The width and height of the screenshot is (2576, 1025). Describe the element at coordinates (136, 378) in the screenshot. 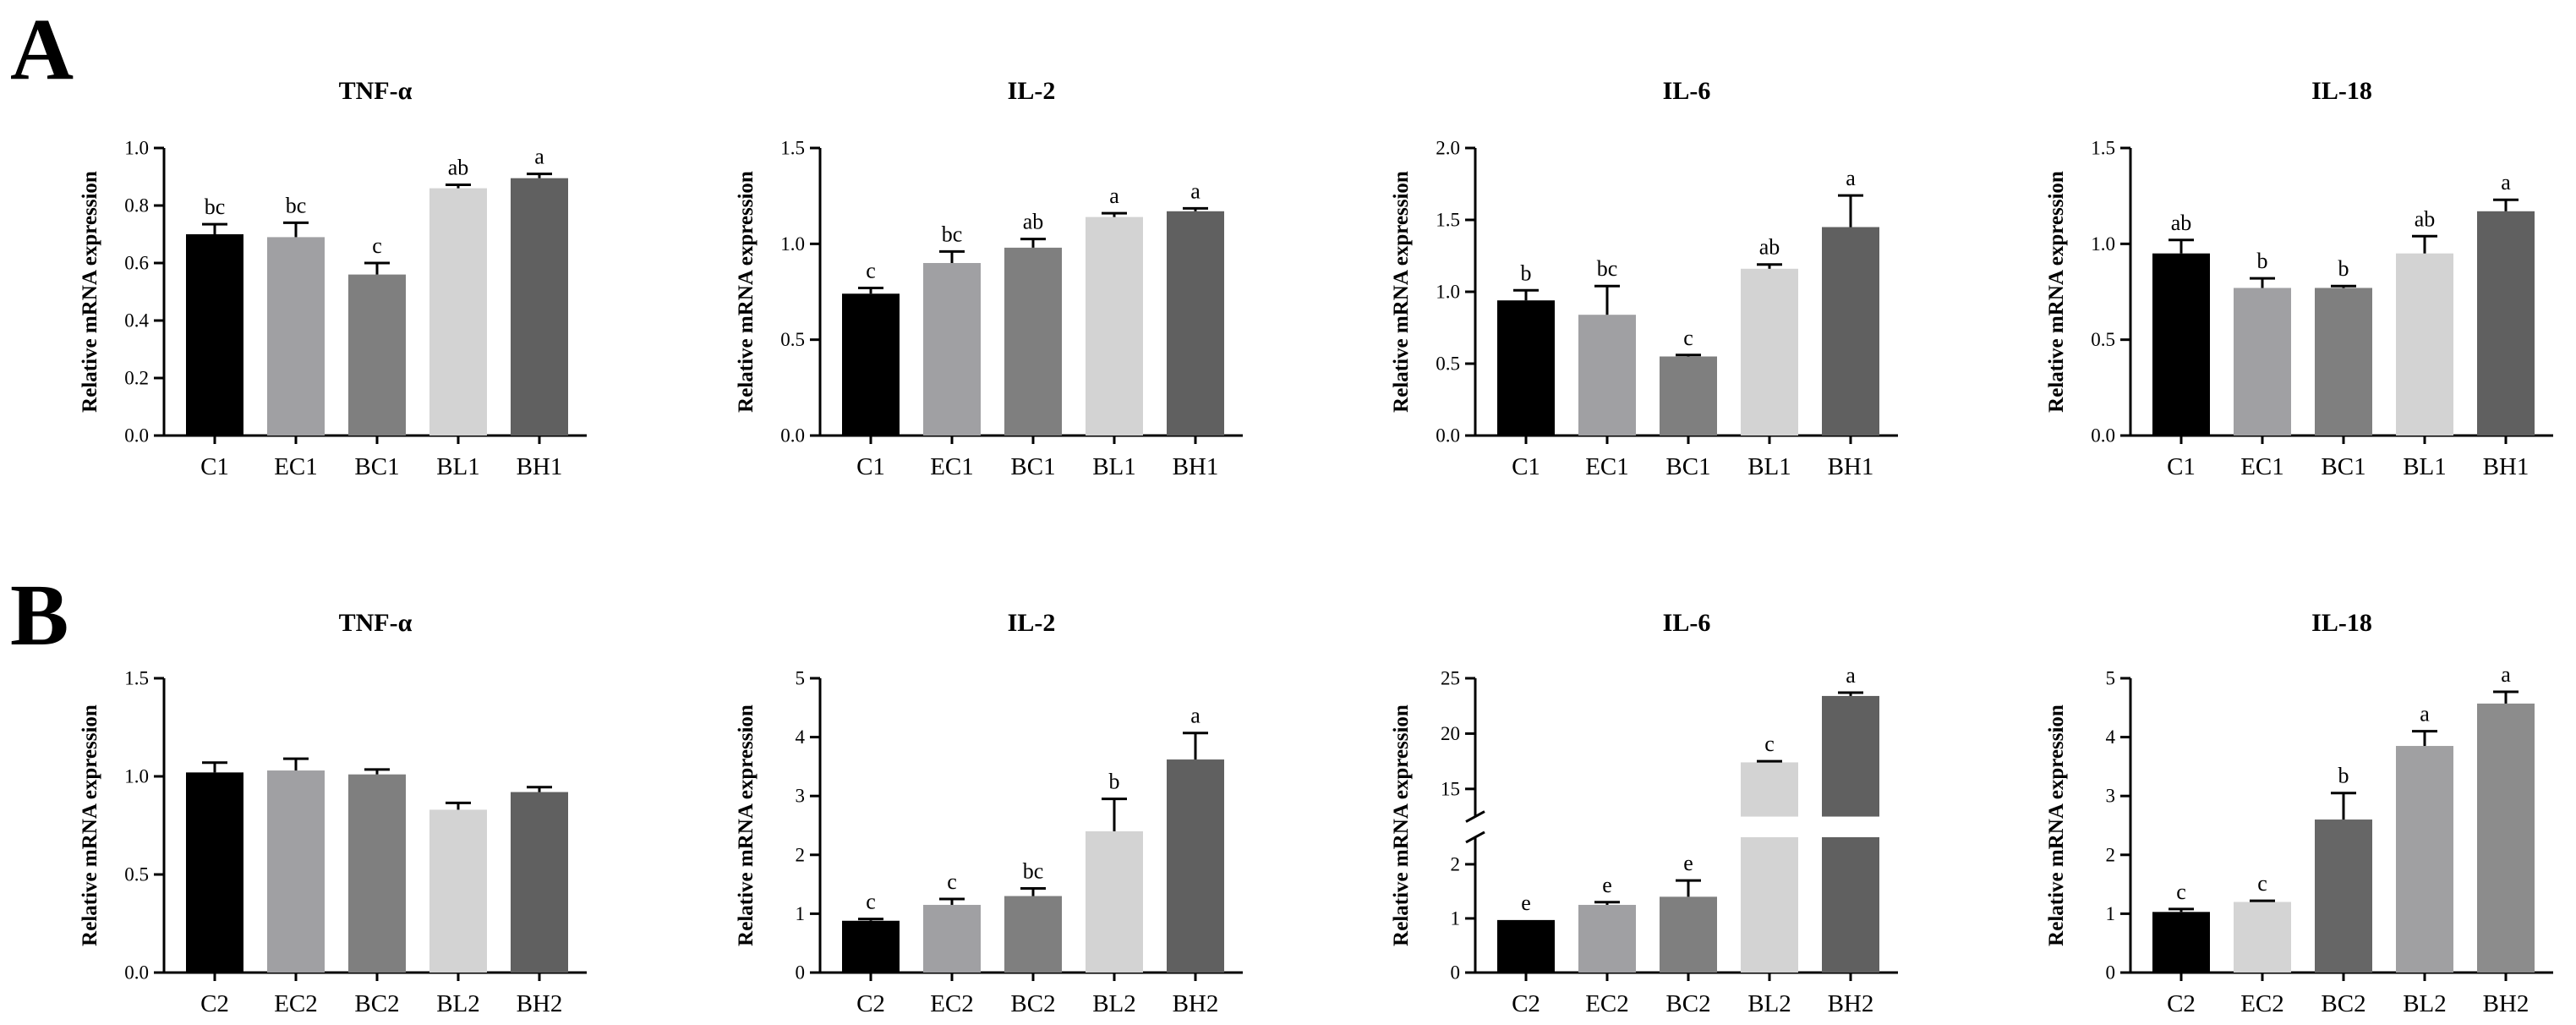

I see `y-tick-label: 0.2` at that location.